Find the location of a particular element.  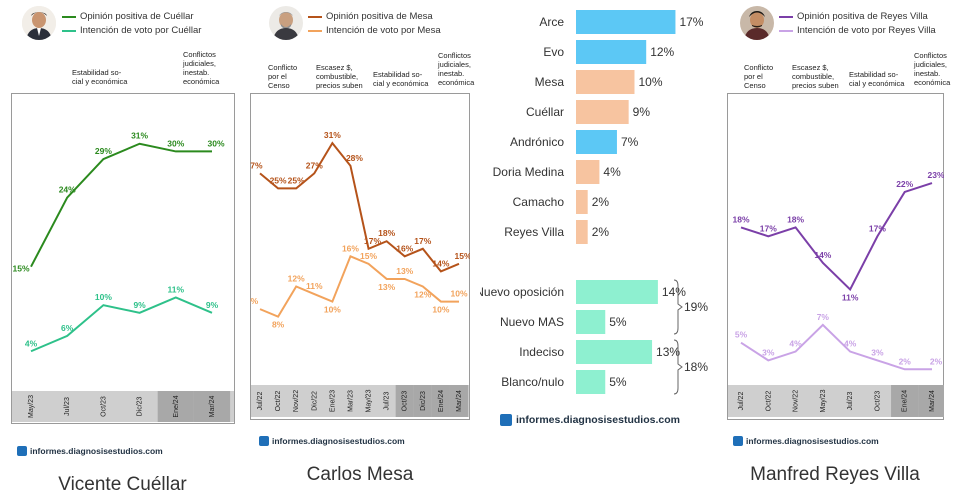

data-label: 31% is located at coordinates (332, 135).